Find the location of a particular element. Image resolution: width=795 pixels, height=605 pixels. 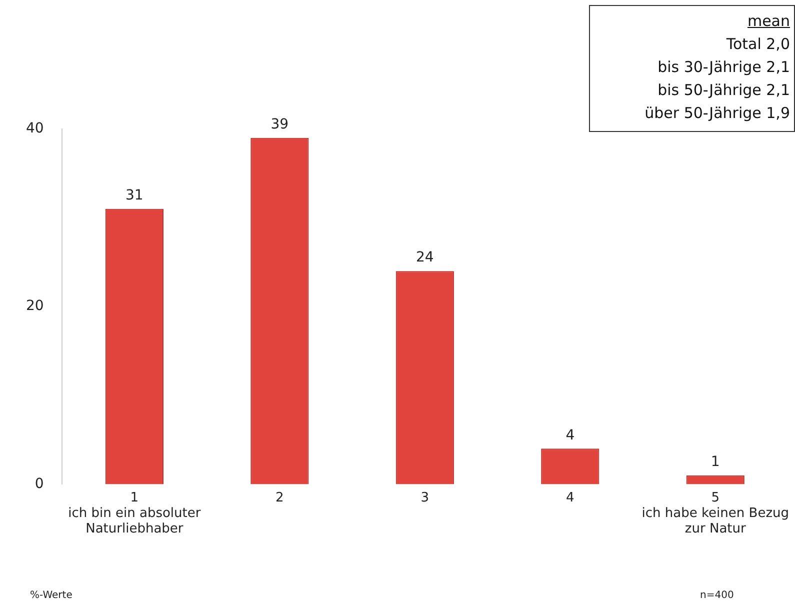

y-tick-label: 0 is located at coordinates (39, 484).